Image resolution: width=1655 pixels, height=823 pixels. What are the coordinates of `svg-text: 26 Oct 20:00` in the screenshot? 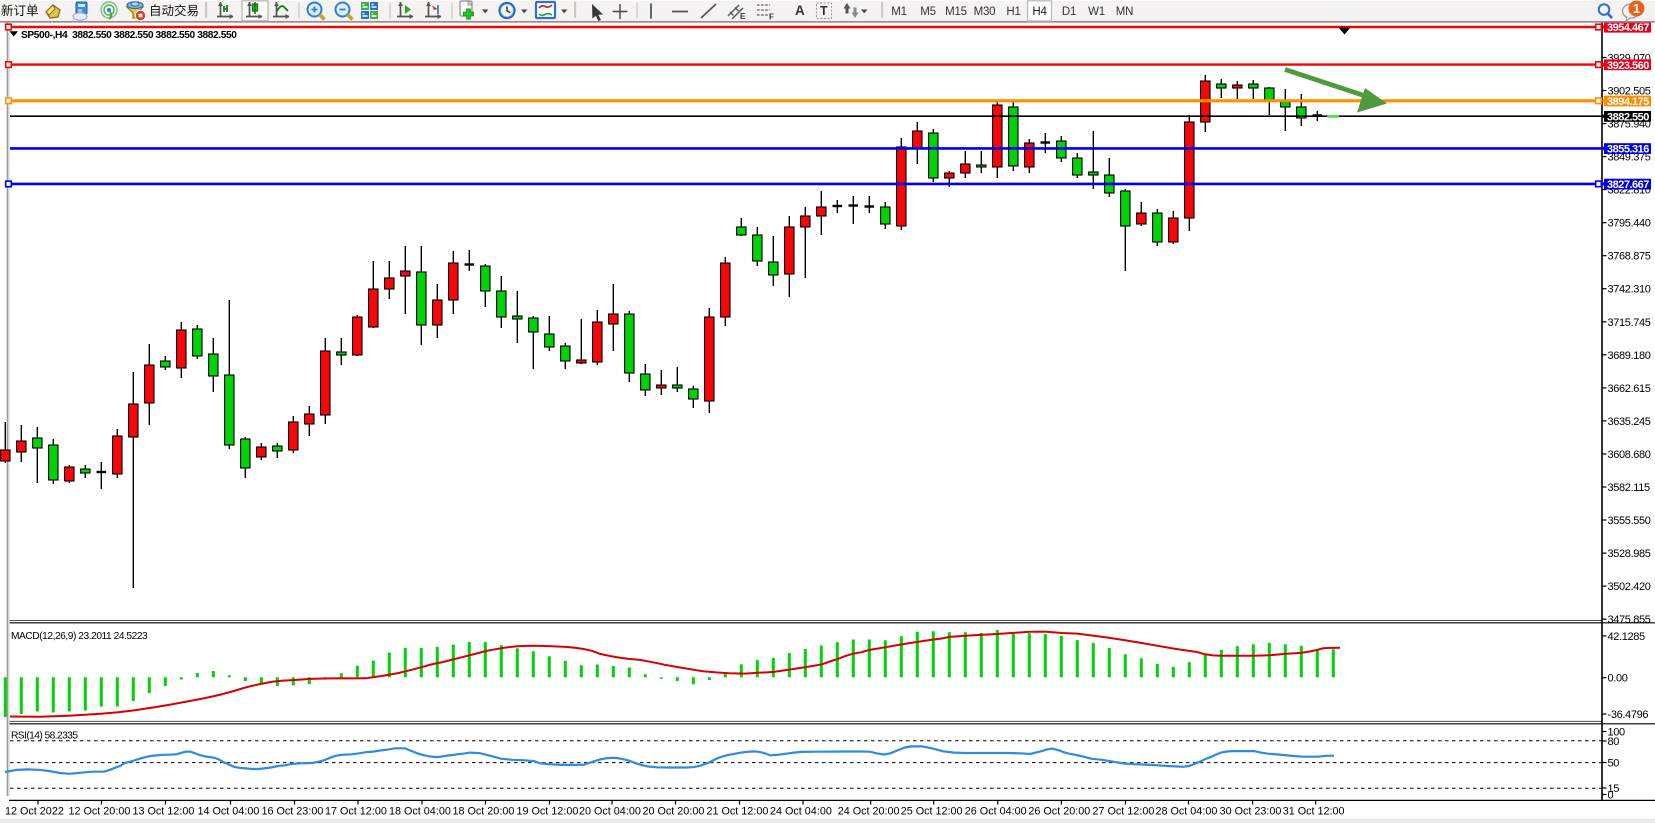 It's located at (1059, 812).